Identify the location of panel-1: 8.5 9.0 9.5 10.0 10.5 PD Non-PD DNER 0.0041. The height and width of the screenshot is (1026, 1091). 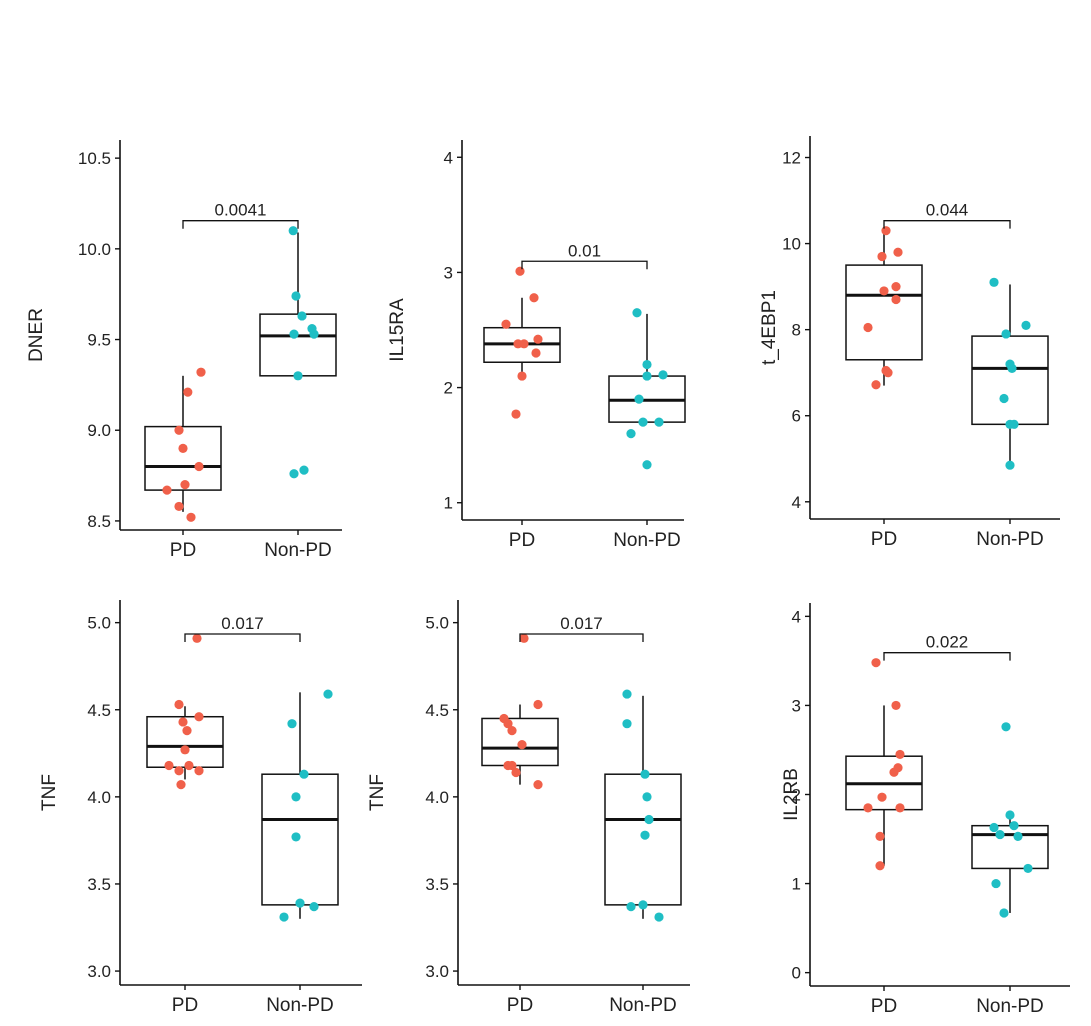
(184, 350).